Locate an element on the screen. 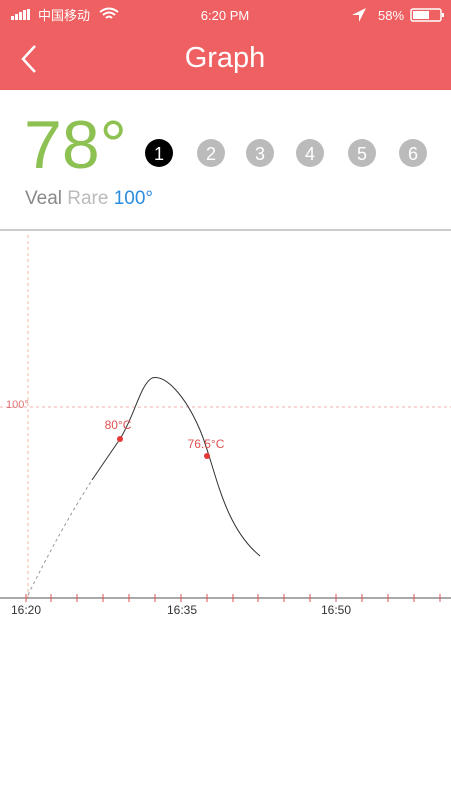  probe-label: 6 is located at coordinates (413, 154).